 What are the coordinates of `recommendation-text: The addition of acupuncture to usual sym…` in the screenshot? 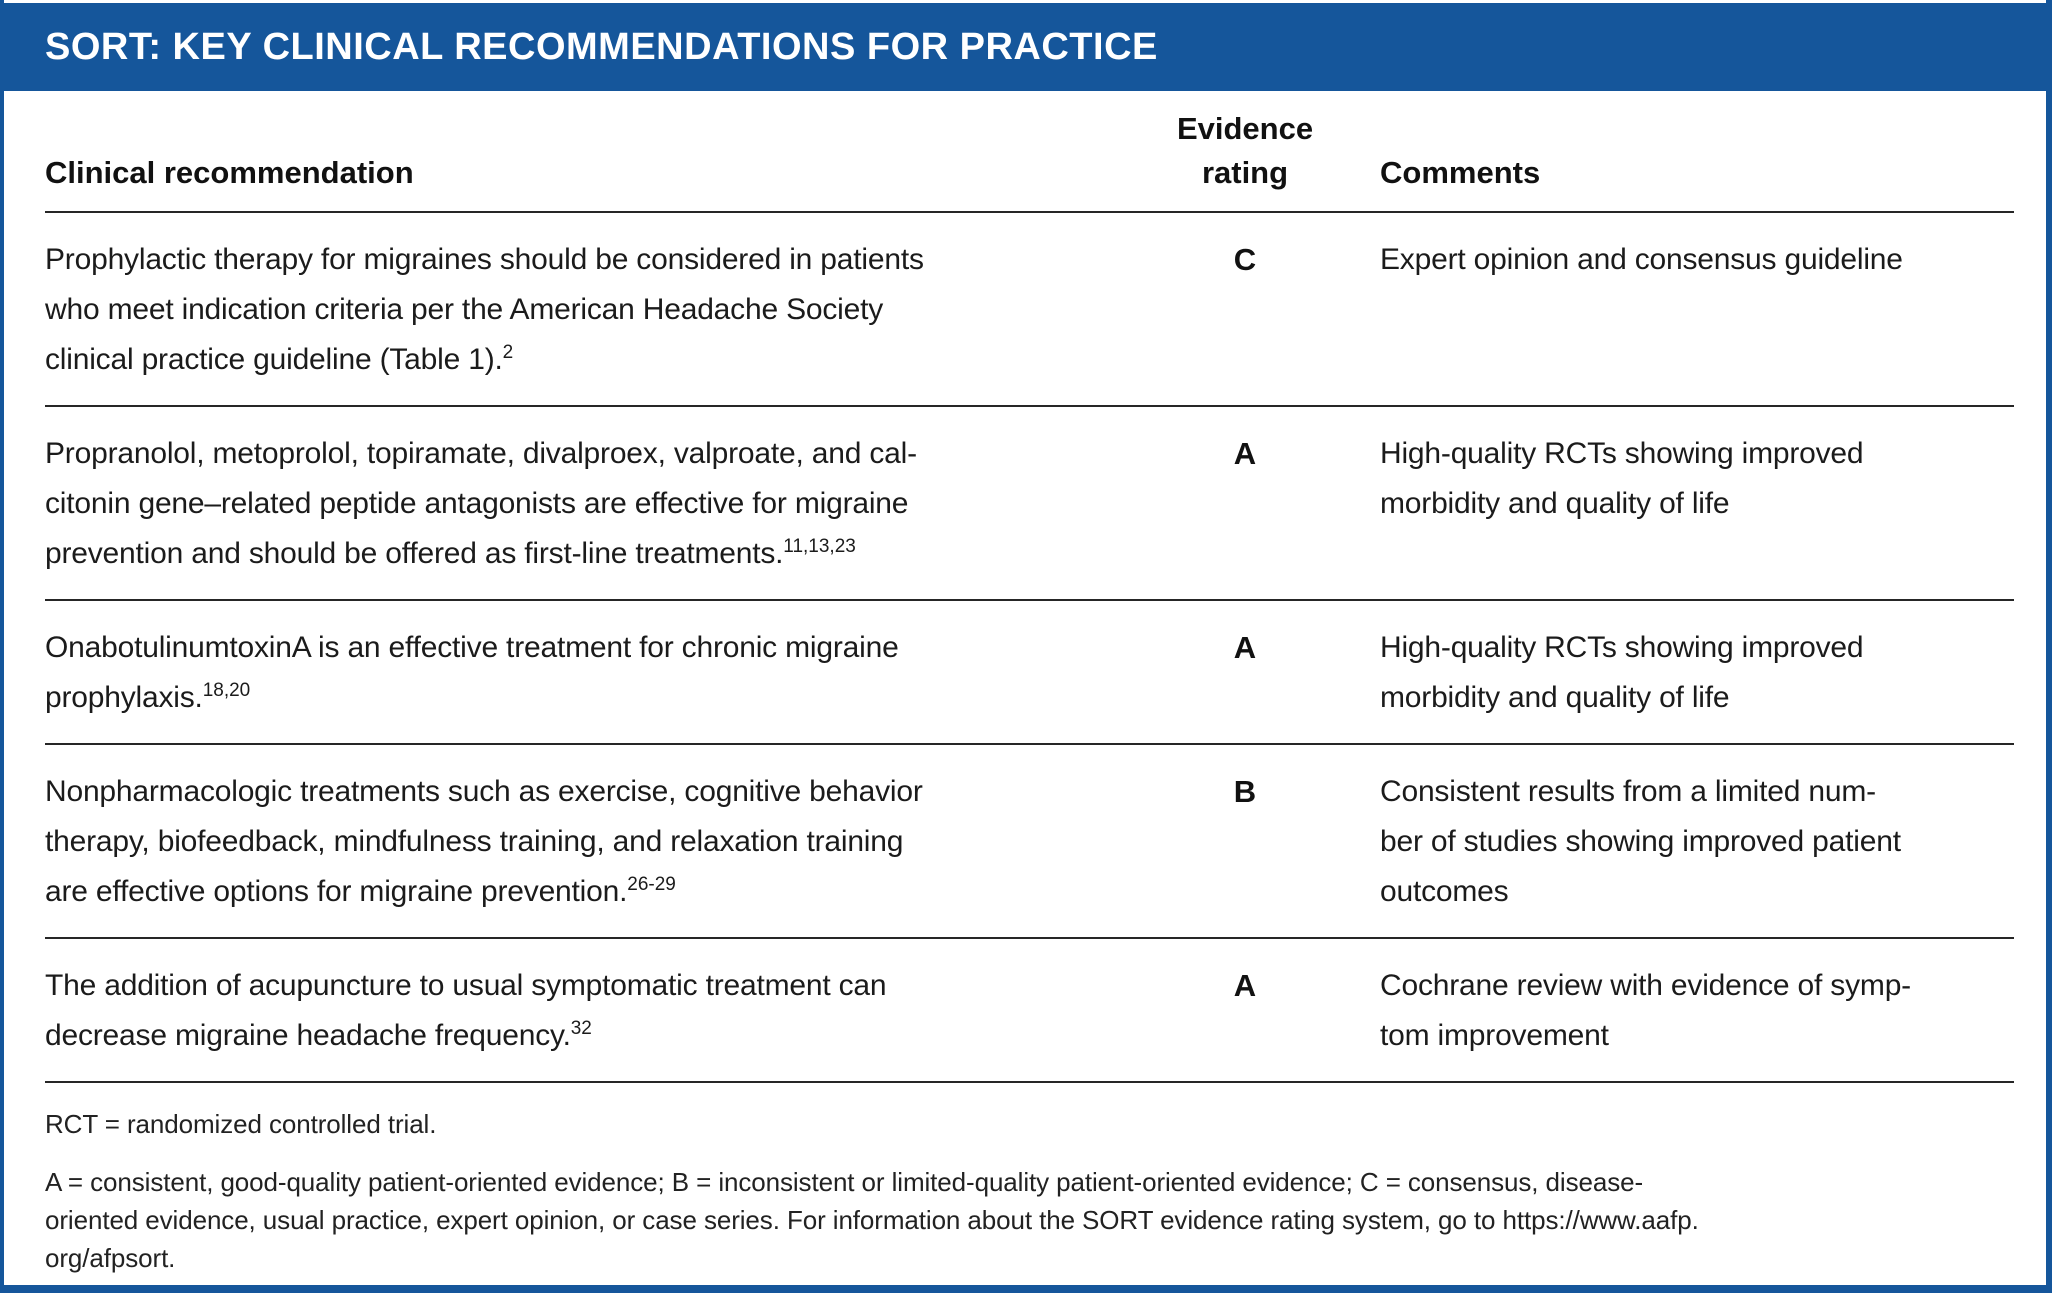 It's located at (595, 1011).